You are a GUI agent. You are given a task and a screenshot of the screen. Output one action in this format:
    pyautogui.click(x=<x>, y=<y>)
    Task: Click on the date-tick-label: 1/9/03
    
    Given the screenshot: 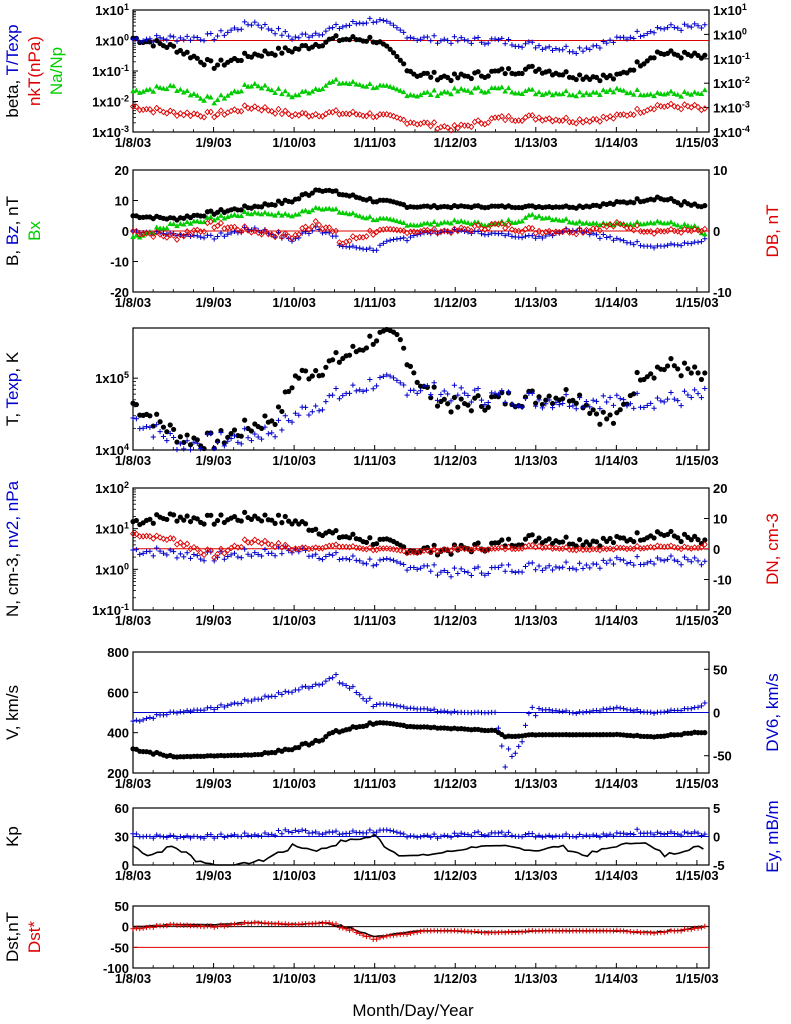 What is the action you would take?
    pyautogui.click(x=213, y=783)
    